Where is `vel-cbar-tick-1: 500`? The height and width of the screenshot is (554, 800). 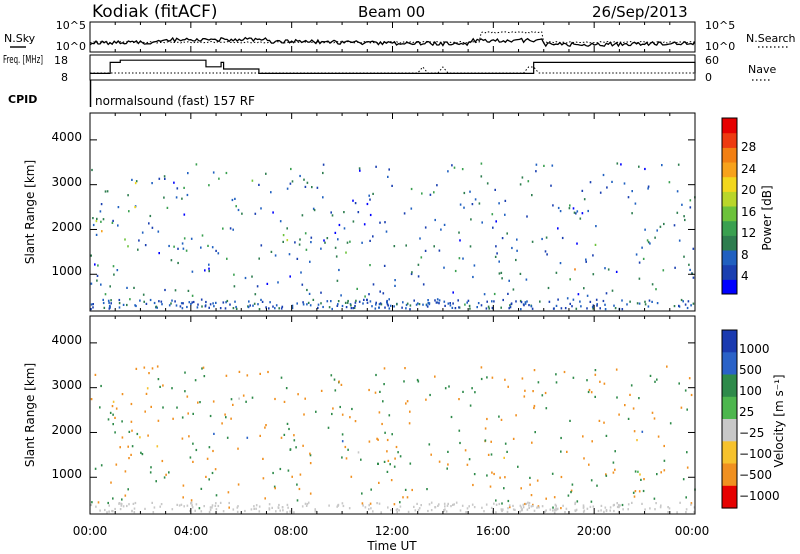
vel-cbar-tick-1: 500 is located at coordinates (750, 370).